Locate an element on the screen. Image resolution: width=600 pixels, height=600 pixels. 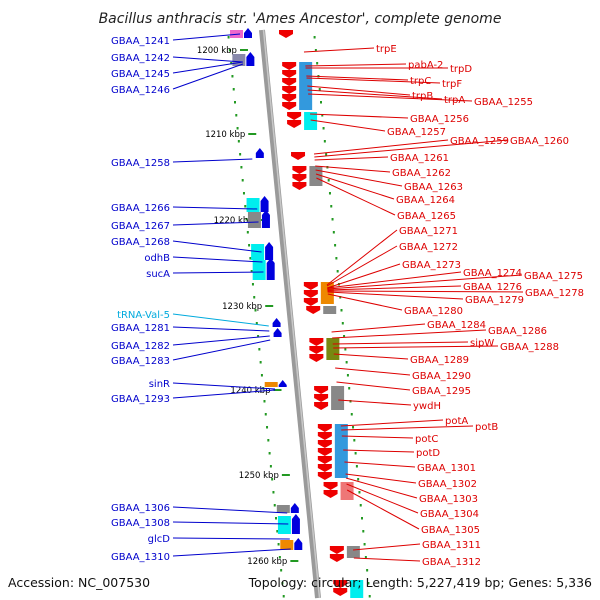
gene-label-right: GBAA_1280 is located at coordinates (433, 311).